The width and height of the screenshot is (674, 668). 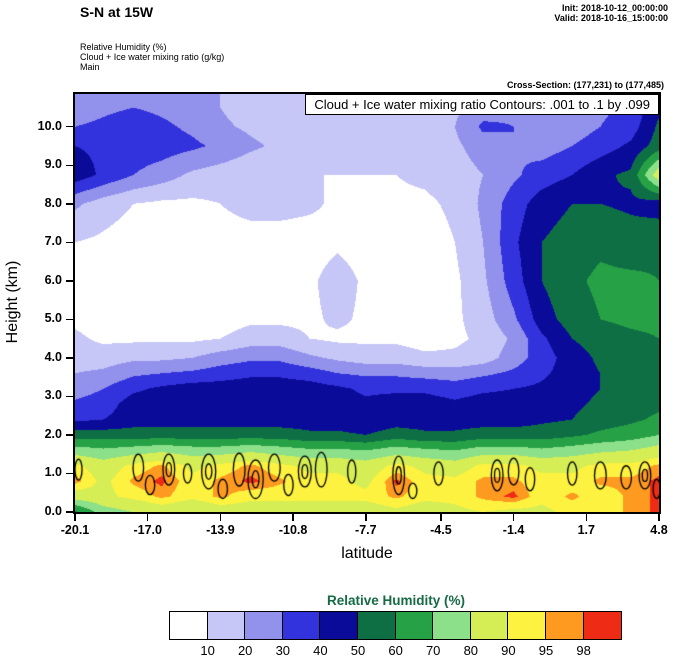 What do you see at coordinates (614, 8) in the screenshot?
I see `init-time-label: Init: 2018-10-12_00:00:00` at bounding box center [614, 8].